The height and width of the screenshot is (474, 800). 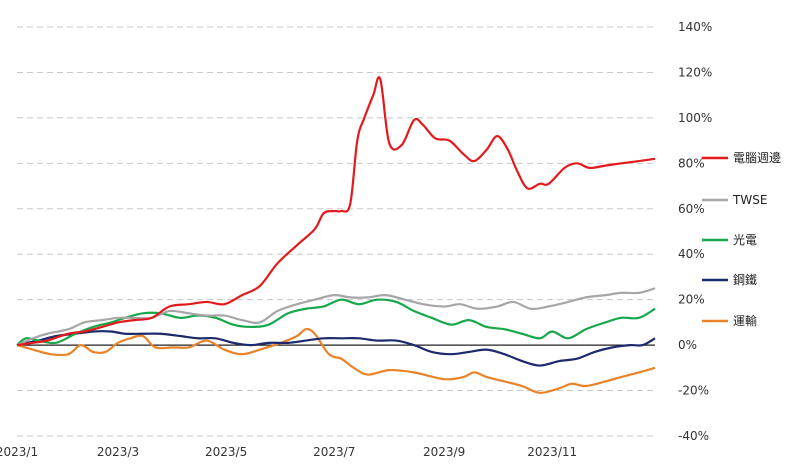 What do you see at coordinates (226, 452) in the screenshot?
I see `x-tick-label-2: 2023/5` at bounding box center [226, 452].